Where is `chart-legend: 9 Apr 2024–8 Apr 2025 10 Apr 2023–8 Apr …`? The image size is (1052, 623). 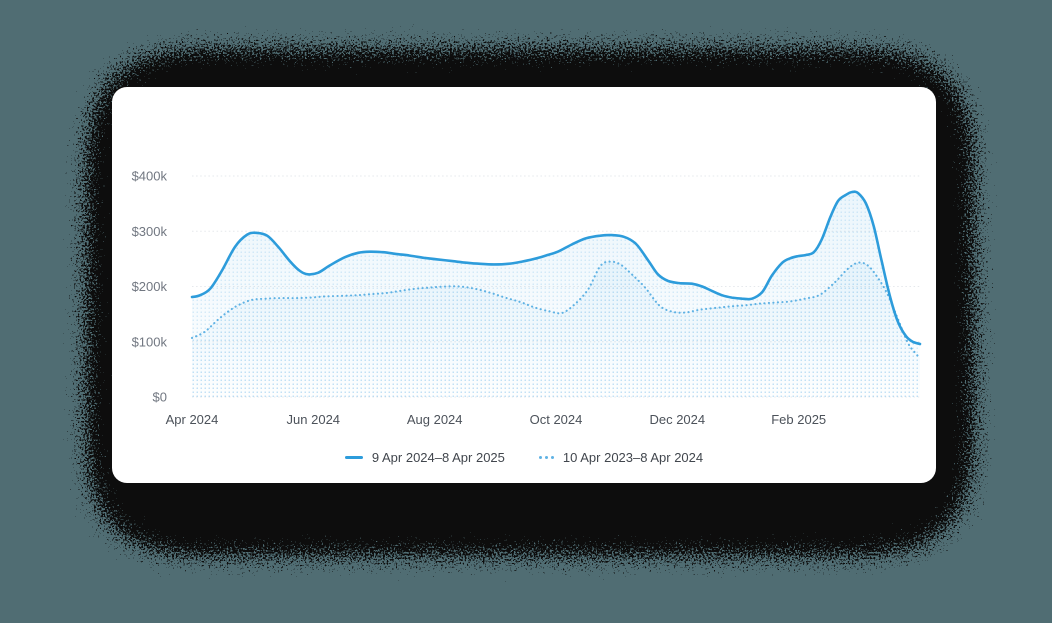 chart-legend: 9 Apr 2024–8 Apr 2025 10 Apr 2023–8 Apr … is located at coordinates (524, 457).